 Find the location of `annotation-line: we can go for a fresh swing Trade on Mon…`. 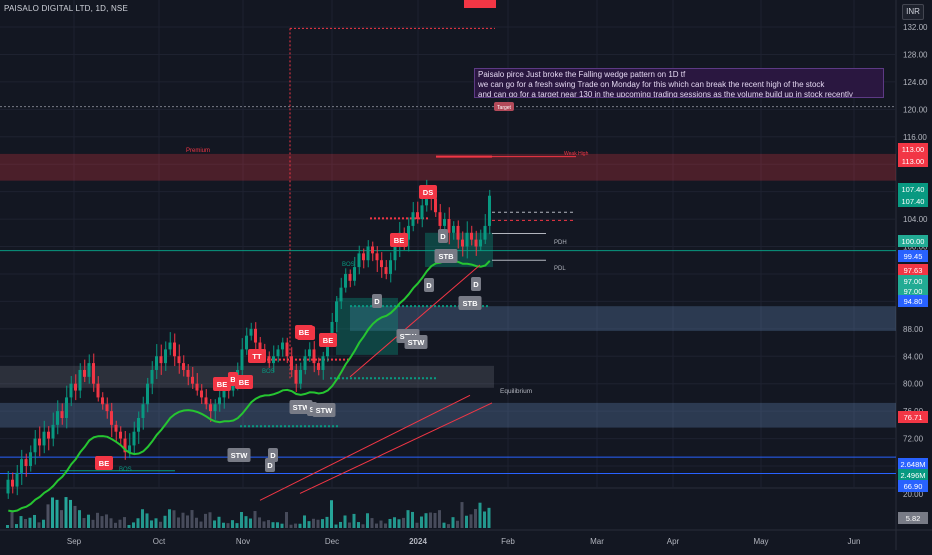

annotation-line: we can go for a fresh swing Trade on Mon… is located at coordinates (651, 84).